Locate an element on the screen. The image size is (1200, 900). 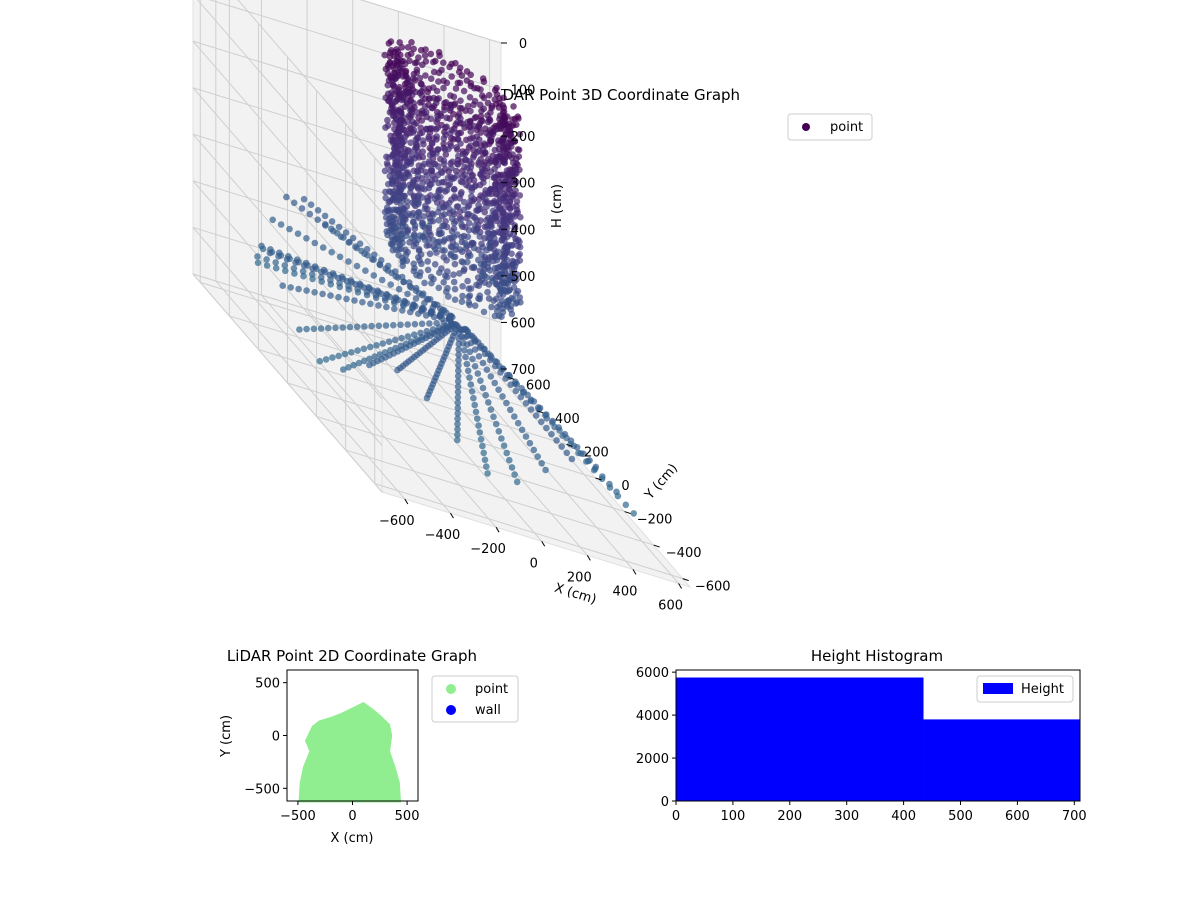
chart-2d-legend: point wall is located at coordinates (475, 699).